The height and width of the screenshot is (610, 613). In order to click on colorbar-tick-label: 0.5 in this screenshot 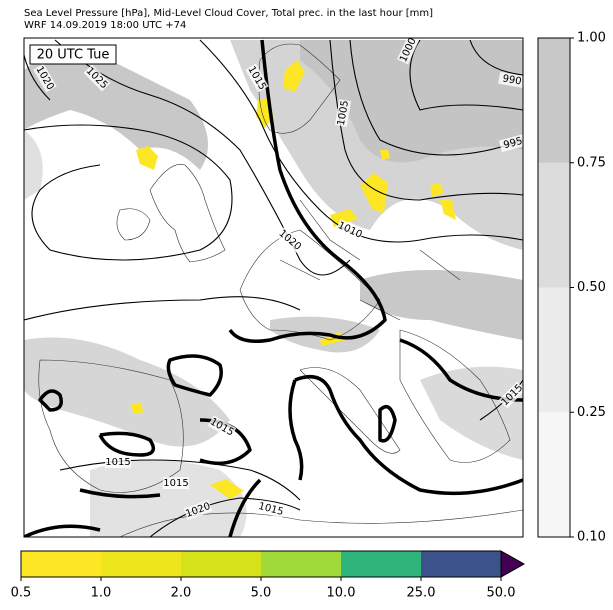, I will do `click(21, 593)`.